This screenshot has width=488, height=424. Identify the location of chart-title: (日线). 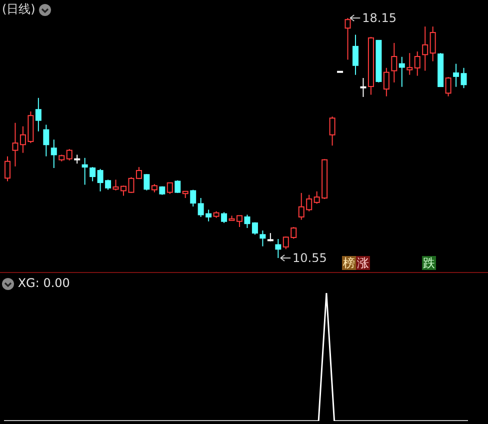
(19, 9).